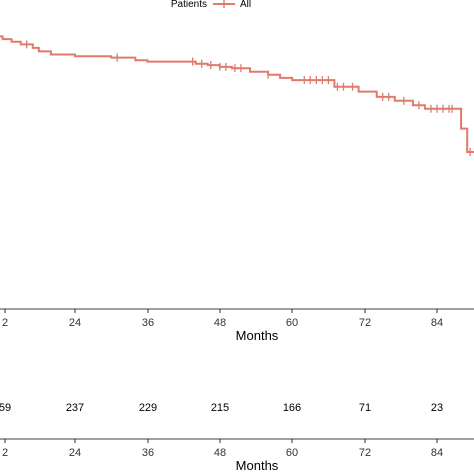  Describe the element at coordinates (148, 323) in the screenshot. I see `main-x-tick-label: 36` at that location.